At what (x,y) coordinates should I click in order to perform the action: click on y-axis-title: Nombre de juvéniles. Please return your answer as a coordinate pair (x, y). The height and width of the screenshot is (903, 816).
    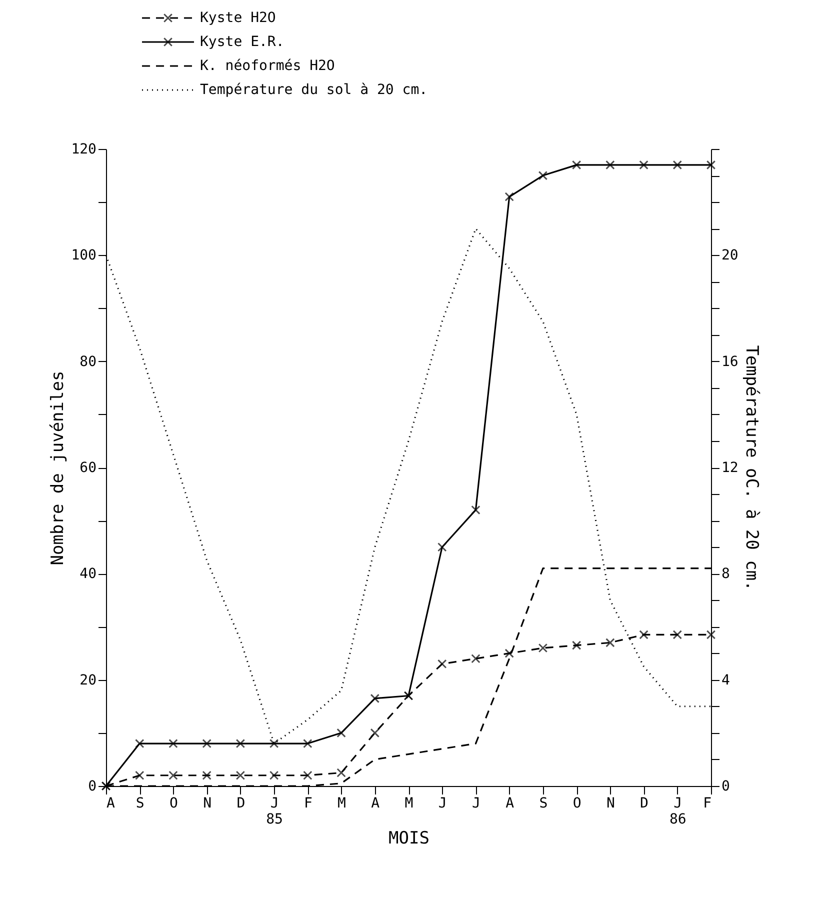
    Looking at the image, I should click on (58, 468).